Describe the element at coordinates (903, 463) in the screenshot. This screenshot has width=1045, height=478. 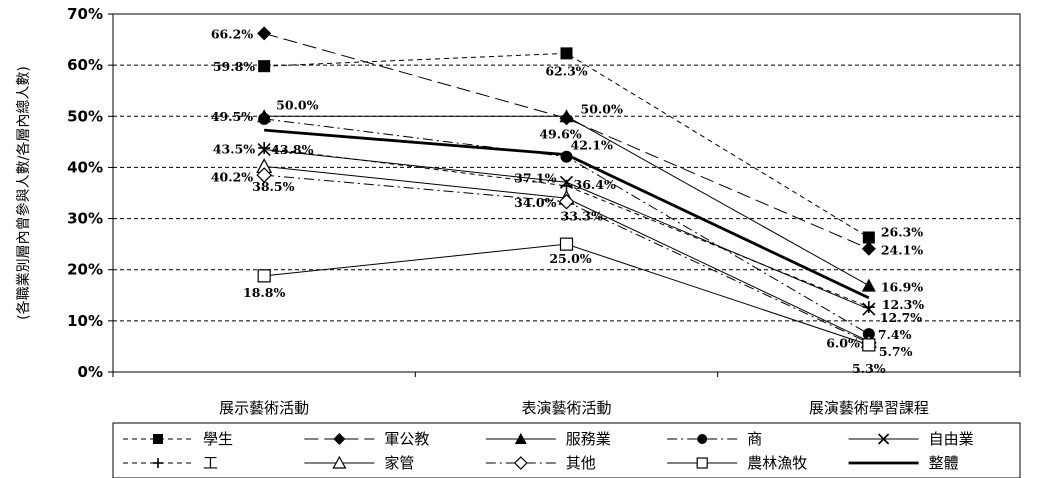
I see `legend-item: 整體` at that location.